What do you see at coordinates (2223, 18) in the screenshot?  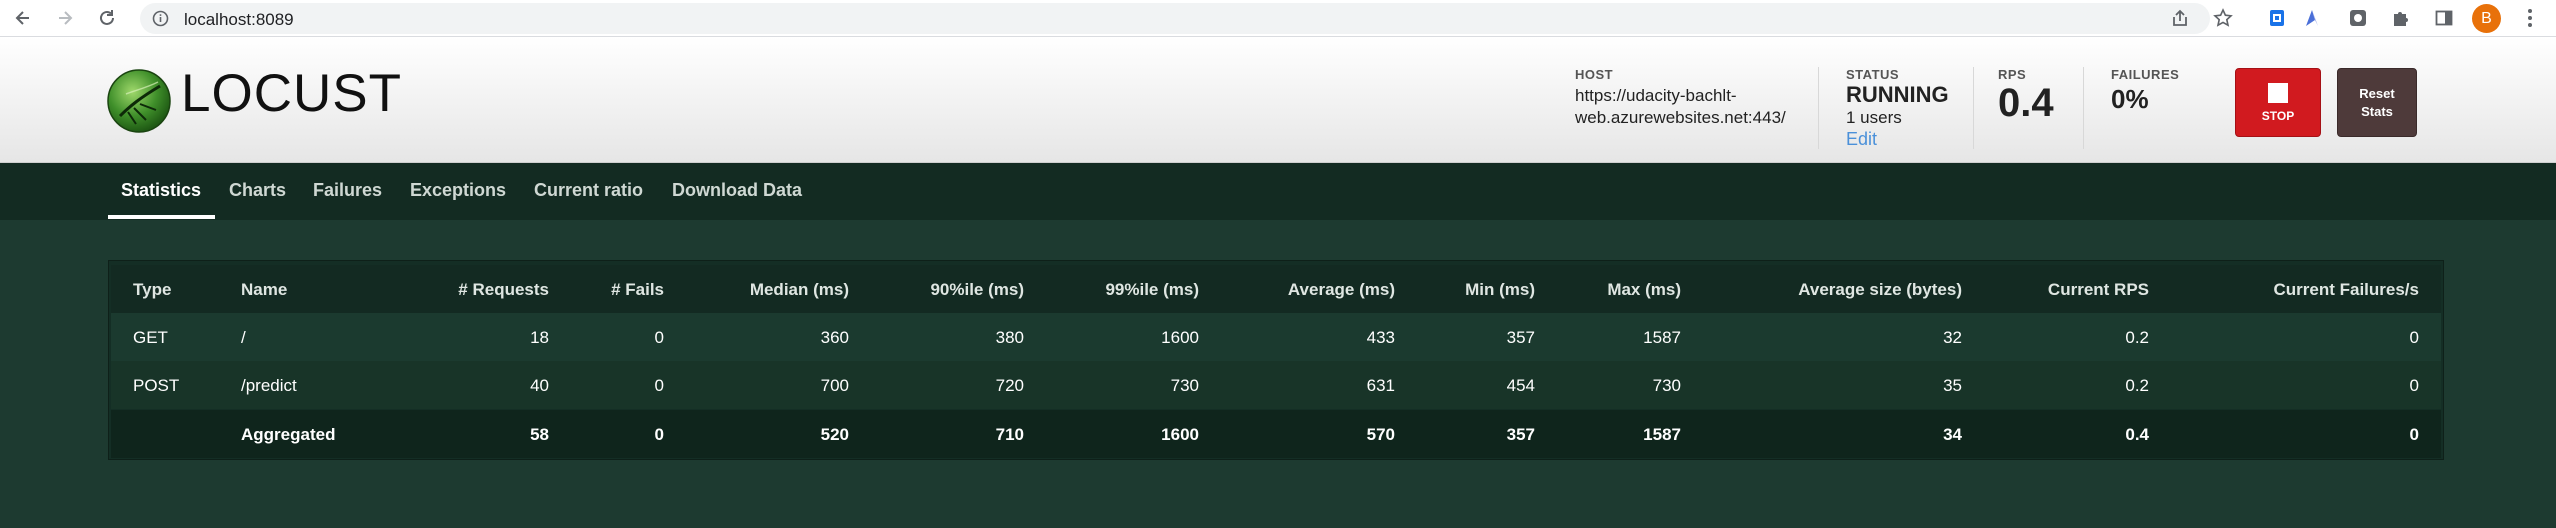 I see `bookmark-star-icon` at bounding box center [2223, 18].